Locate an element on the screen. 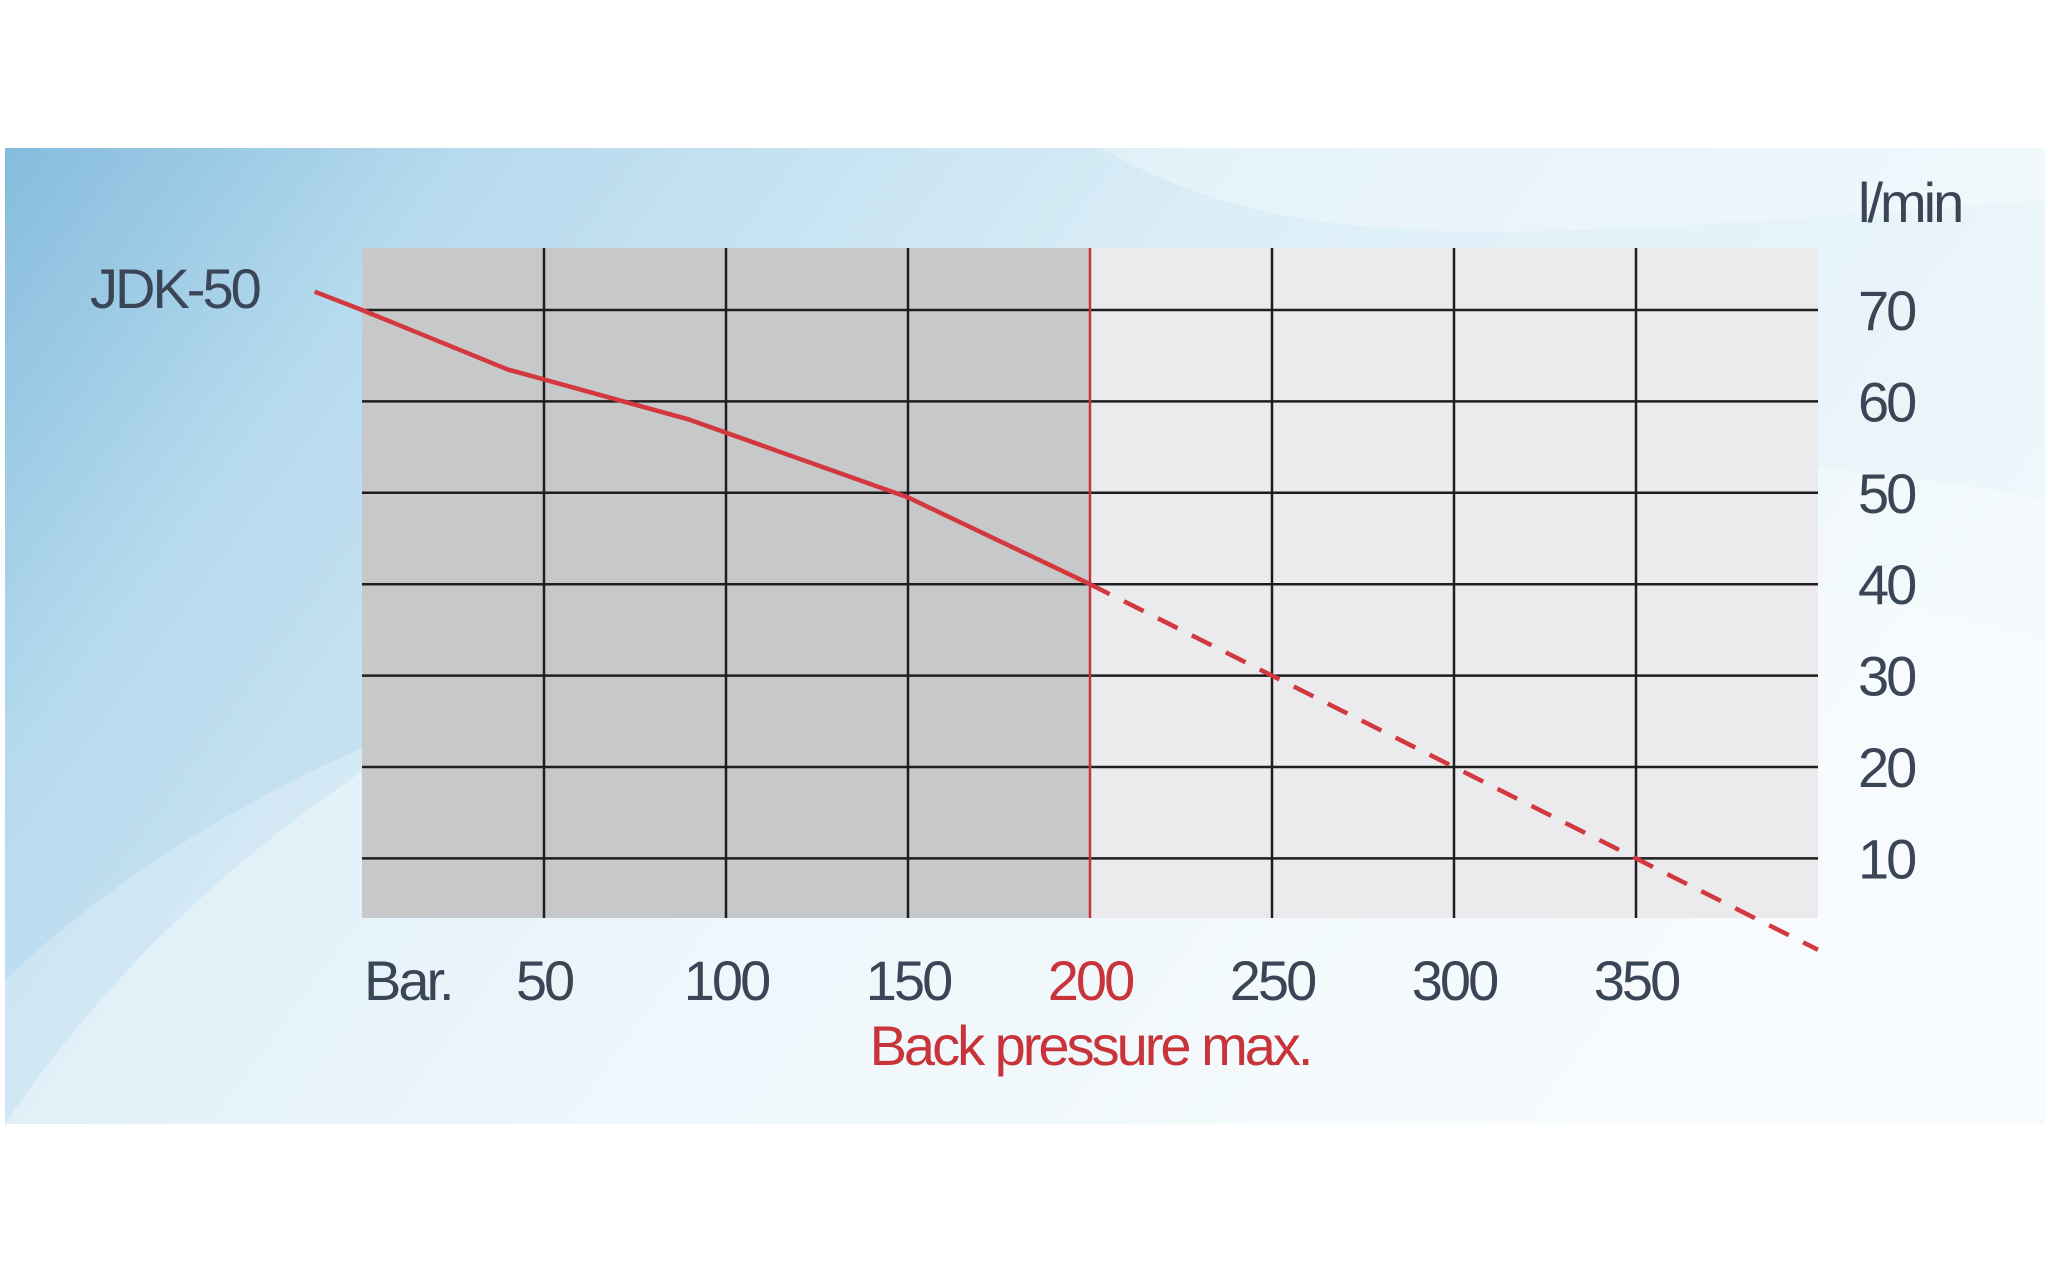 The height and width of the screenshot is (1269, 2048). x-tick-label: 300 is located at coordinates (1454, 980).